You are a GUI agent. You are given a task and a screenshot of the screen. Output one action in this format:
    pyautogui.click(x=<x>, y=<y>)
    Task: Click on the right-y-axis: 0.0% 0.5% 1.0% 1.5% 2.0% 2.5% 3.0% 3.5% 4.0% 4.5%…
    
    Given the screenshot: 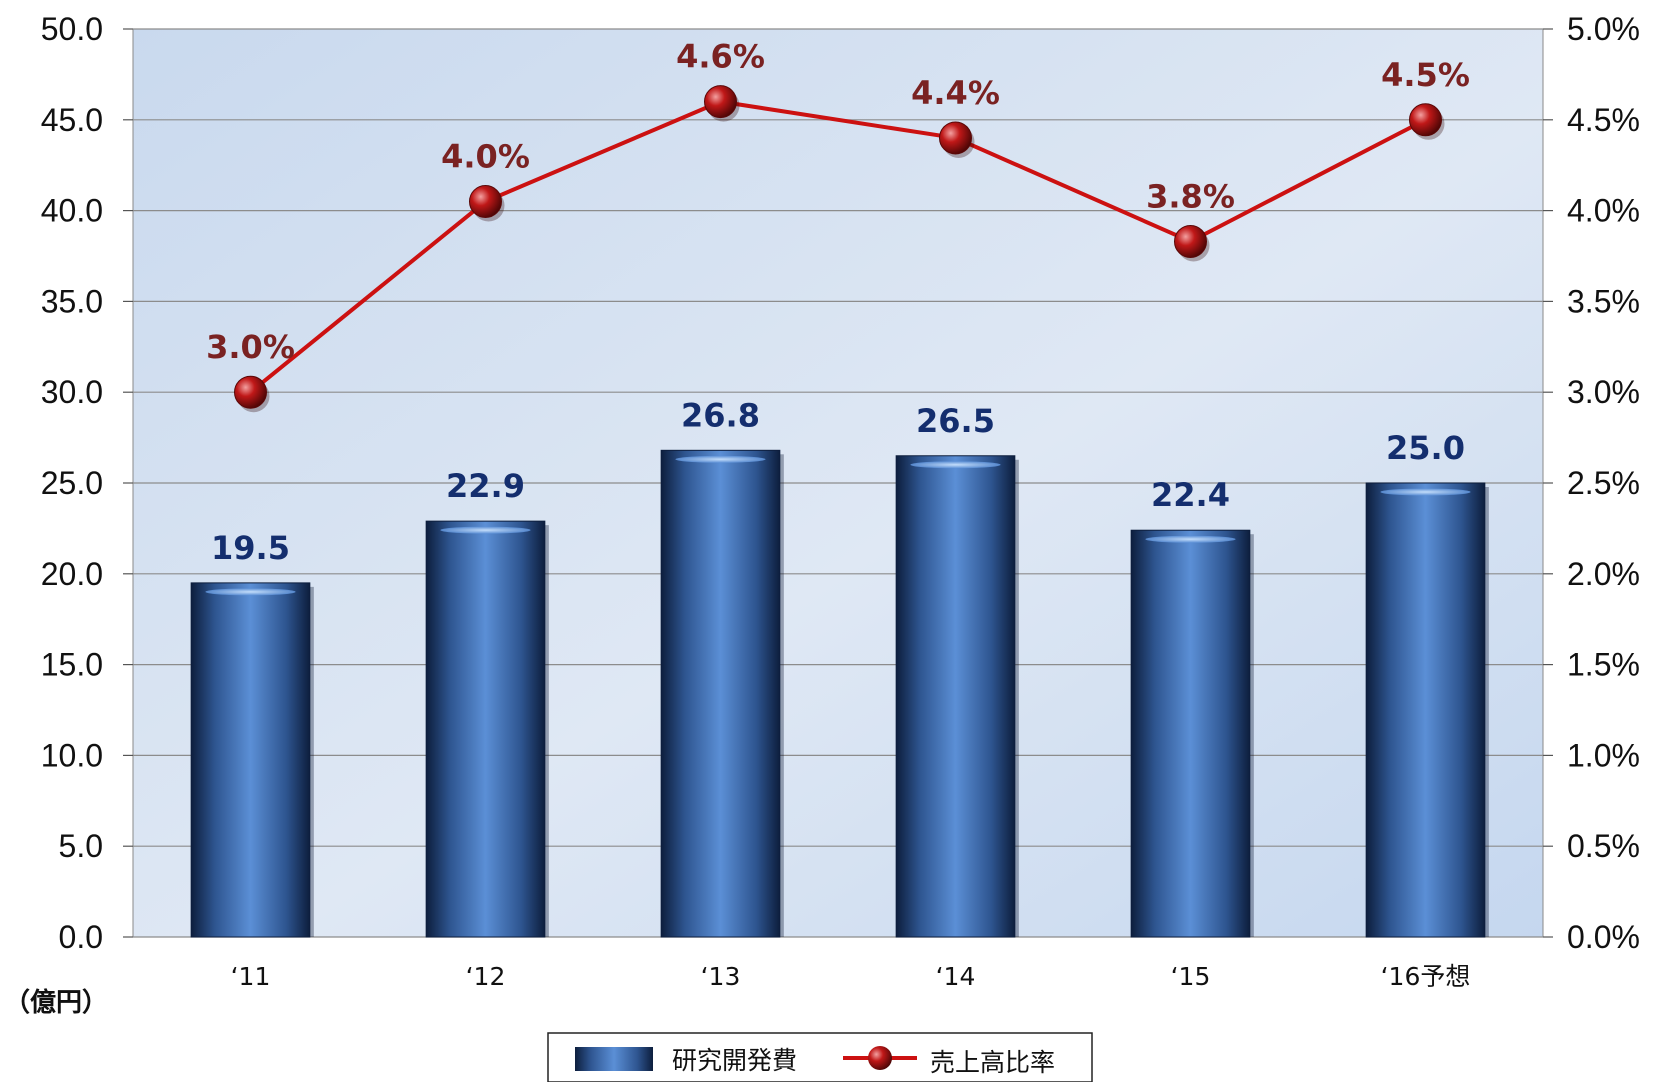 What is the action you would take?
    pyautogui.click(x=1591, y=483)
    